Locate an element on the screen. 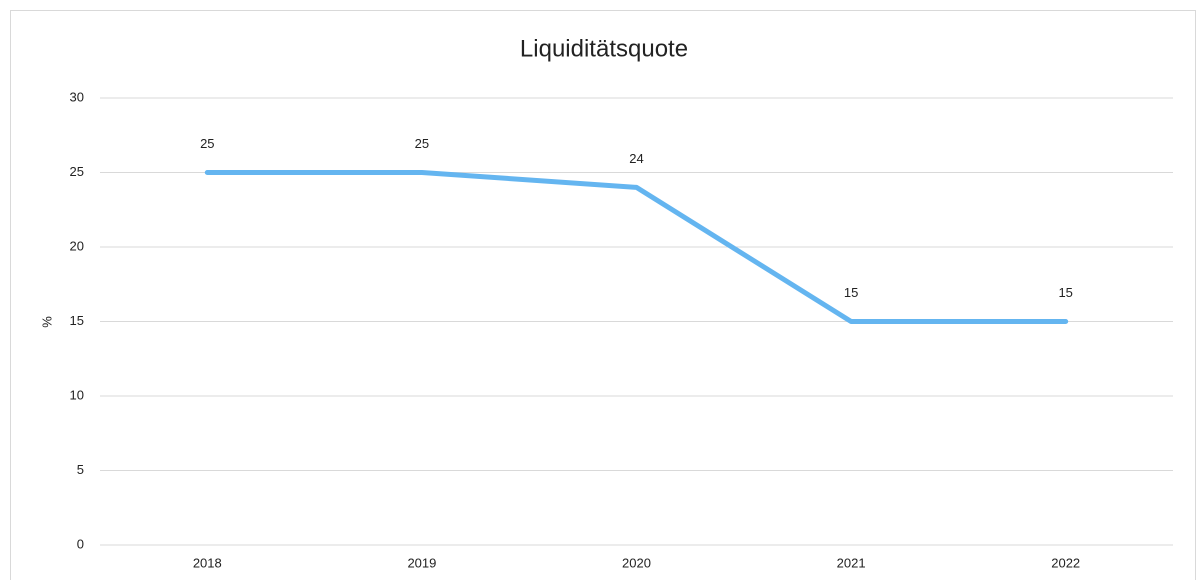  y-tick-label: 10 is located at coordinates (77, 394).